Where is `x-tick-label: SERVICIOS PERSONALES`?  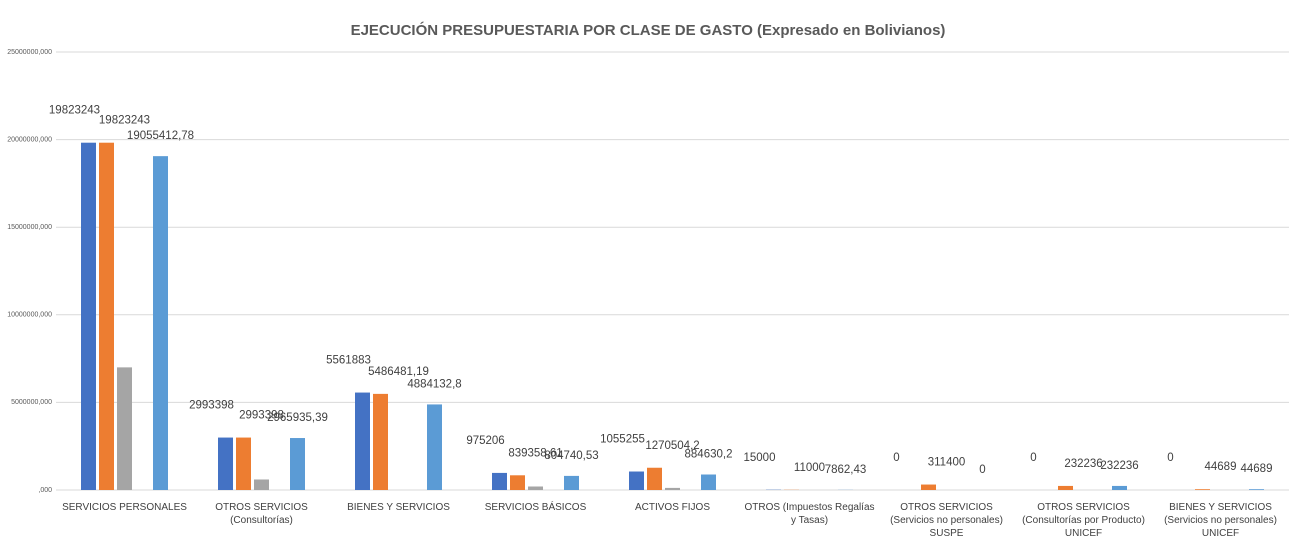
x-tick-label: SERVICIOS PERSONALES is located at coordinates (124, 507).